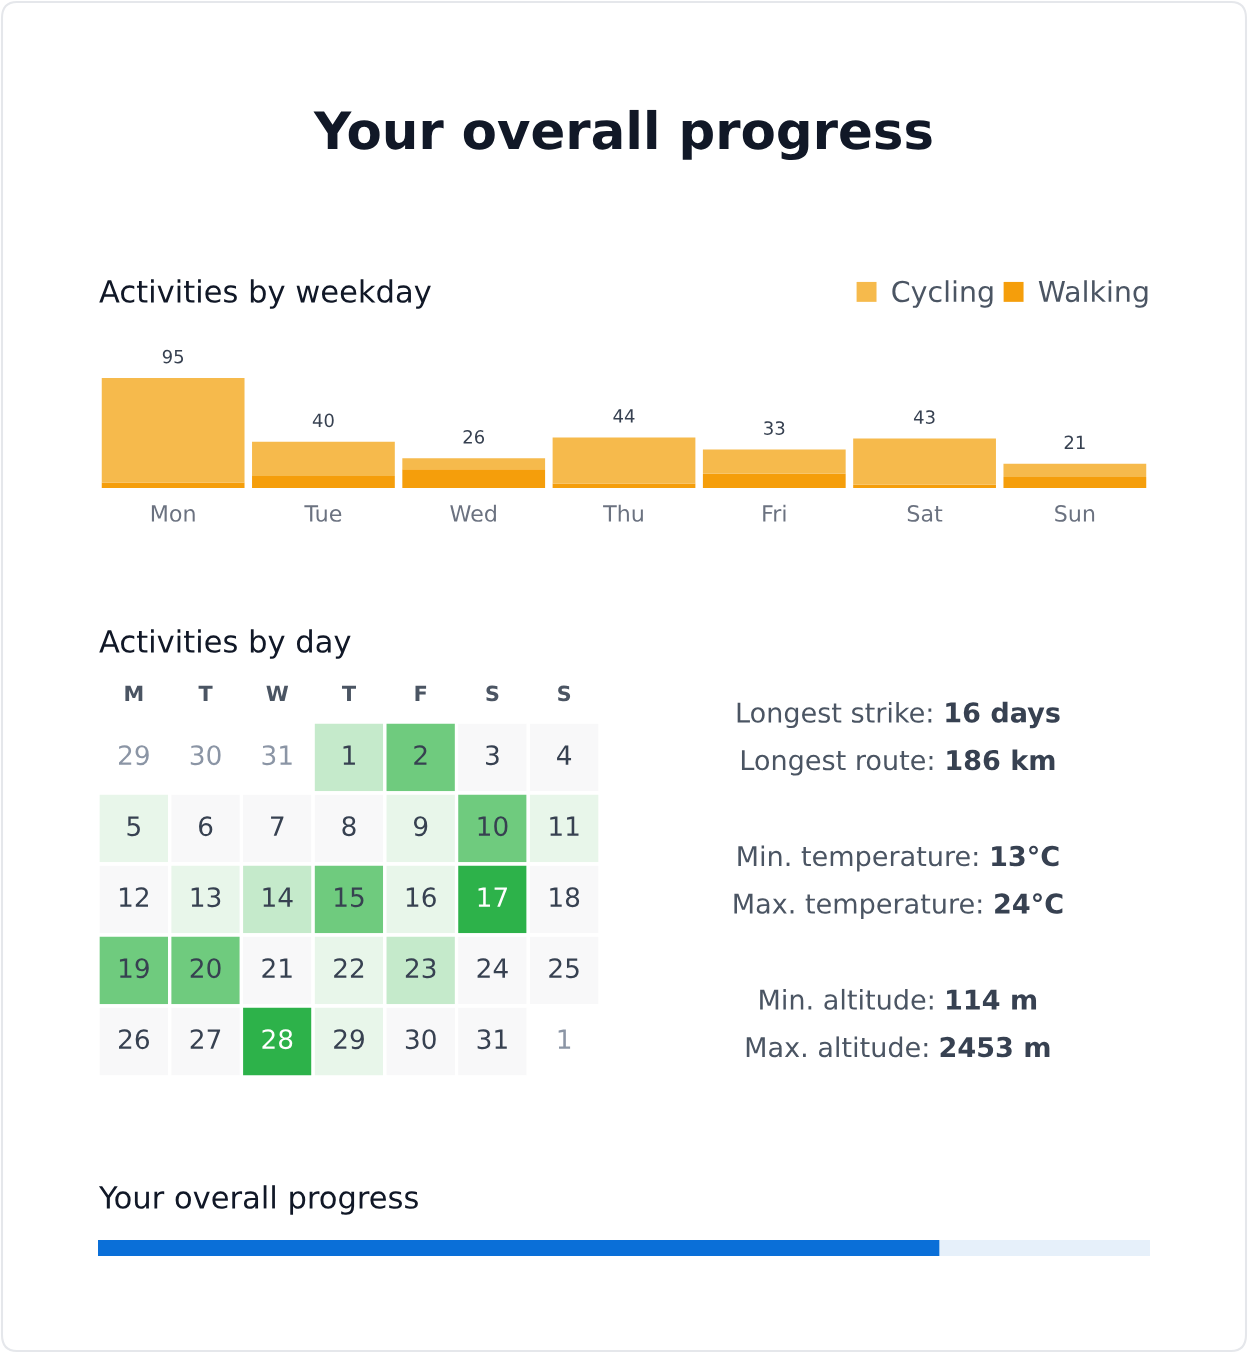 This screenshot has height=1354, width=1248. I want to click on x-tick-label: Thu, so click(623, 513).